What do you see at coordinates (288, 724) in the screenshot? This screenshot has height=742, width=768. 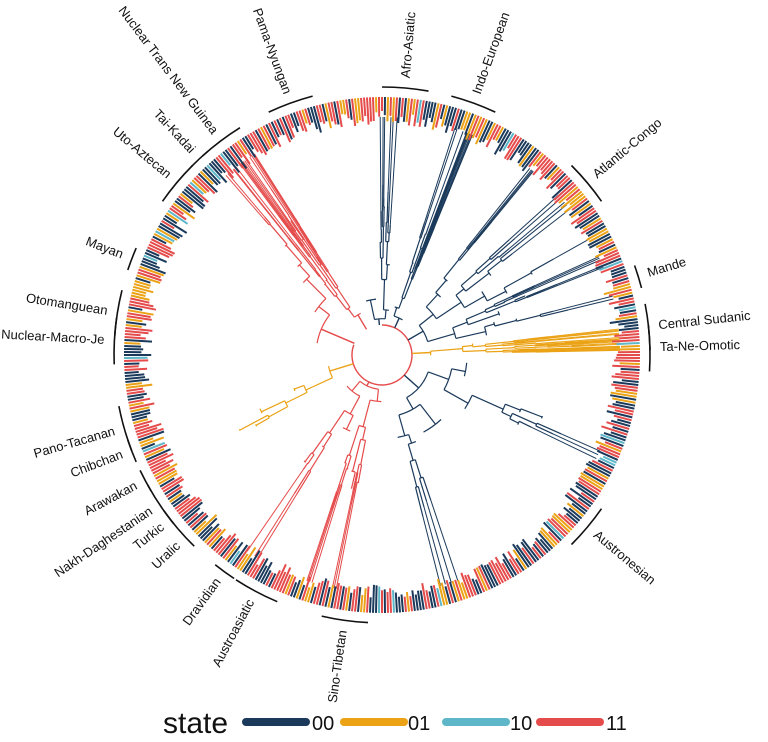 I see `legend-item-00: 00` at bounding box center [288, 724].